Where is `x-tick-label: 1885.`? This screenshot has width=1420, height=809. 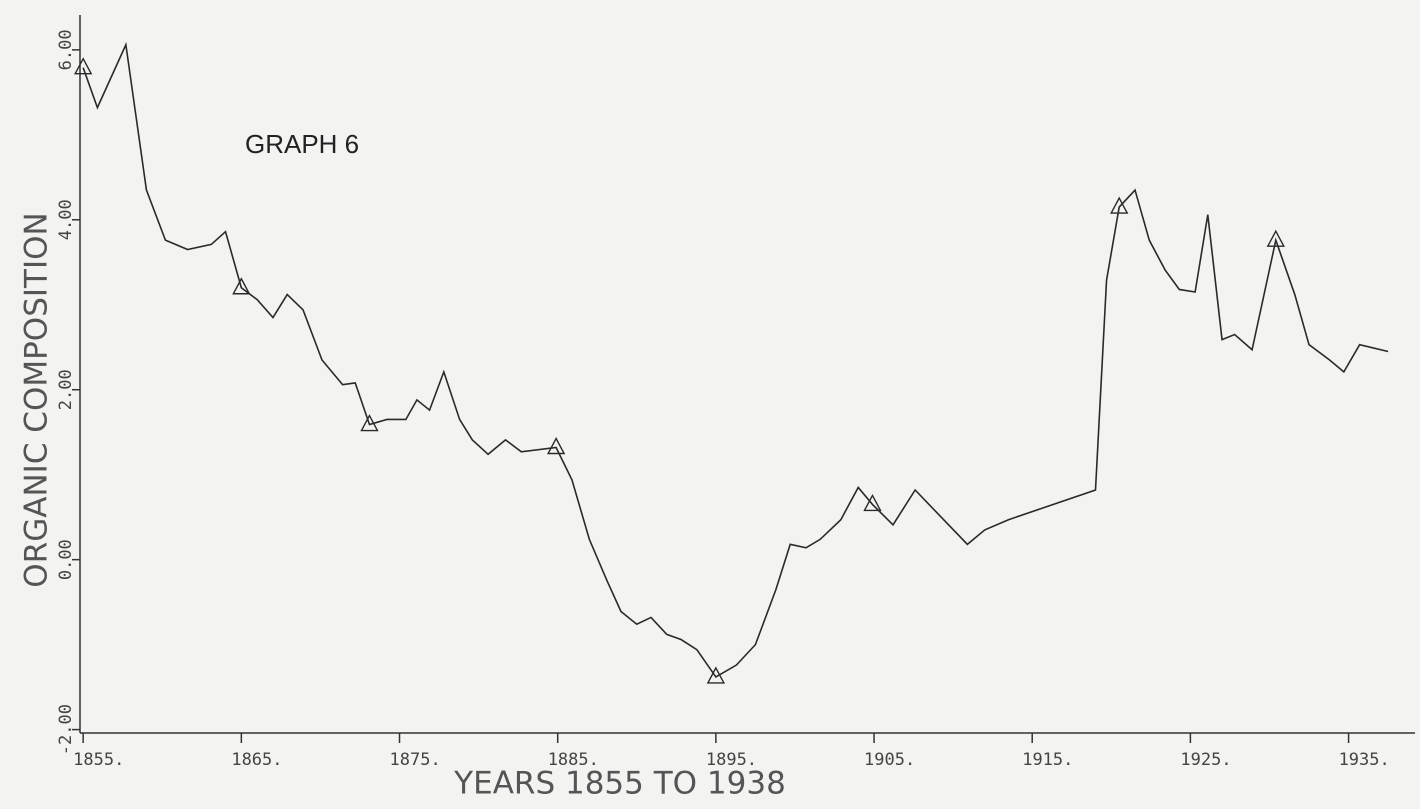 x-tick-label: 1885. is located at coordinates (573, 760).